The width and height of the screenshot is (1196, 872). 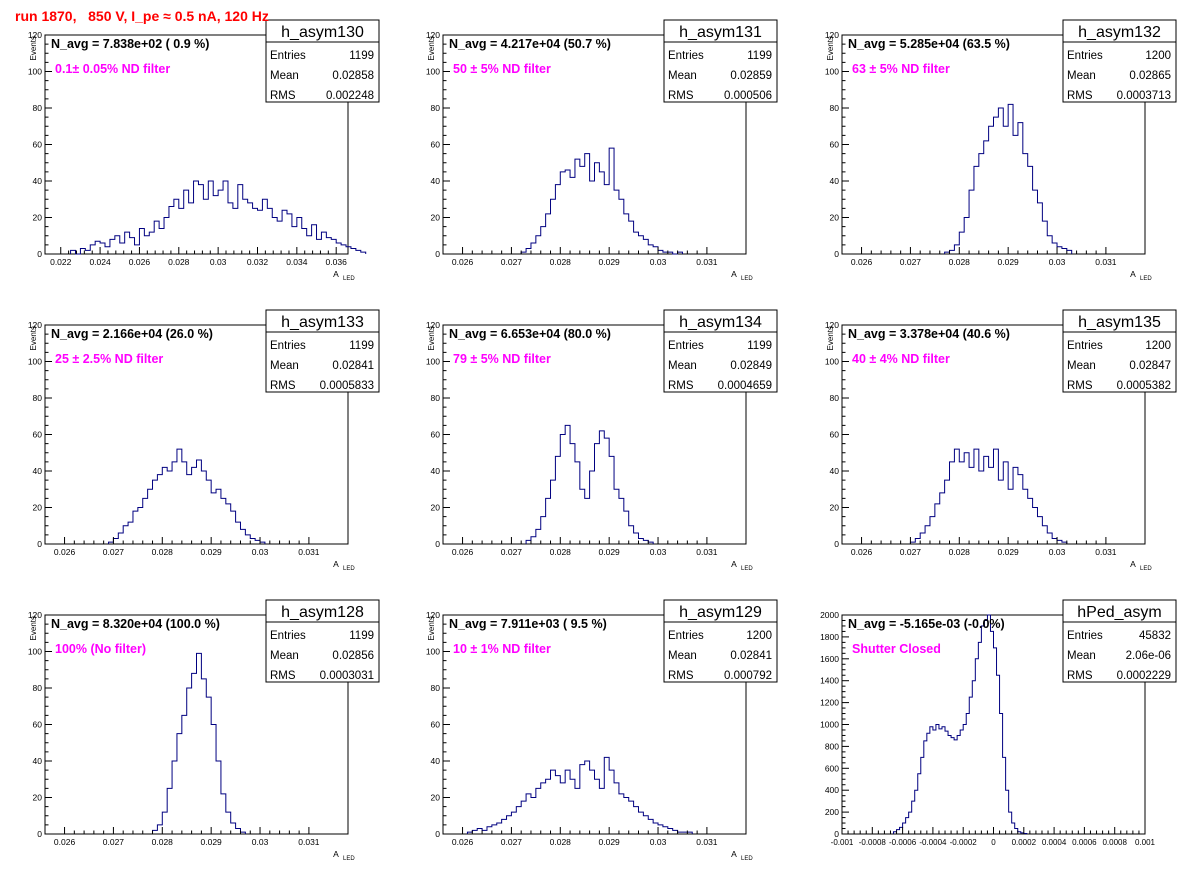 What do you see at coordinates (903, 842) in the screenshot?
I see `x-tick-label: -0.0006` at bounding box center [903, 842].